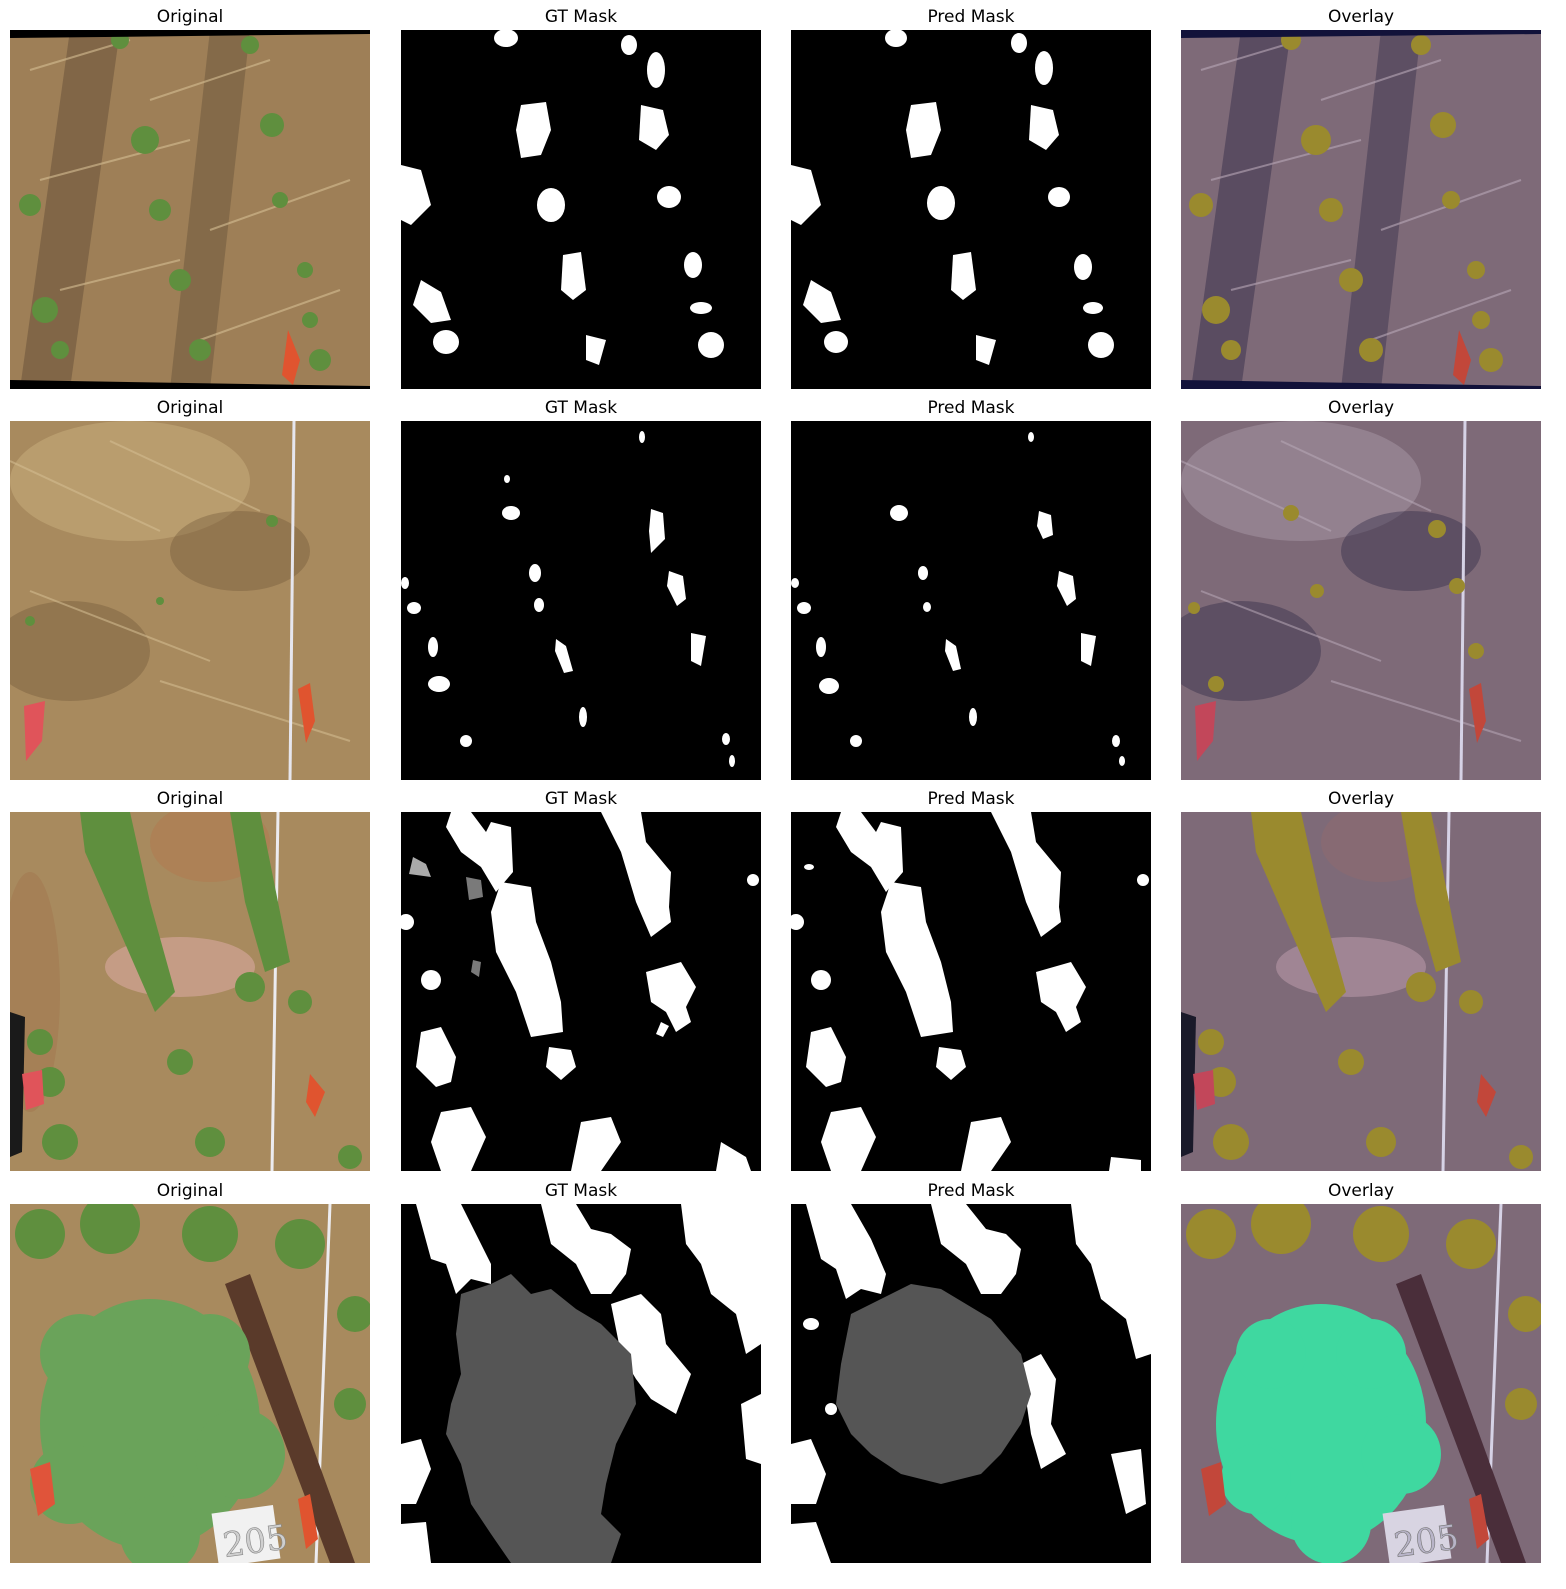 The image size is (1566, 1589). What do you see at coordinates (1361, 799) in the screenshot?
I see `row3-overlay-title: Overlay` at bounding box center [1361, 799].